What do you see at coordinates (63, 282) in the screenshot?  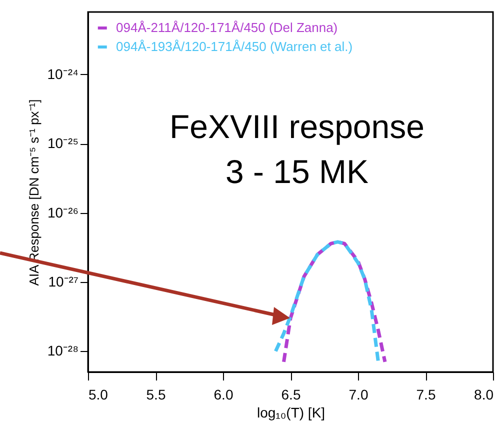 I see `y-tick-label: 10⁻²⁷` at bounding box center [63, 282].